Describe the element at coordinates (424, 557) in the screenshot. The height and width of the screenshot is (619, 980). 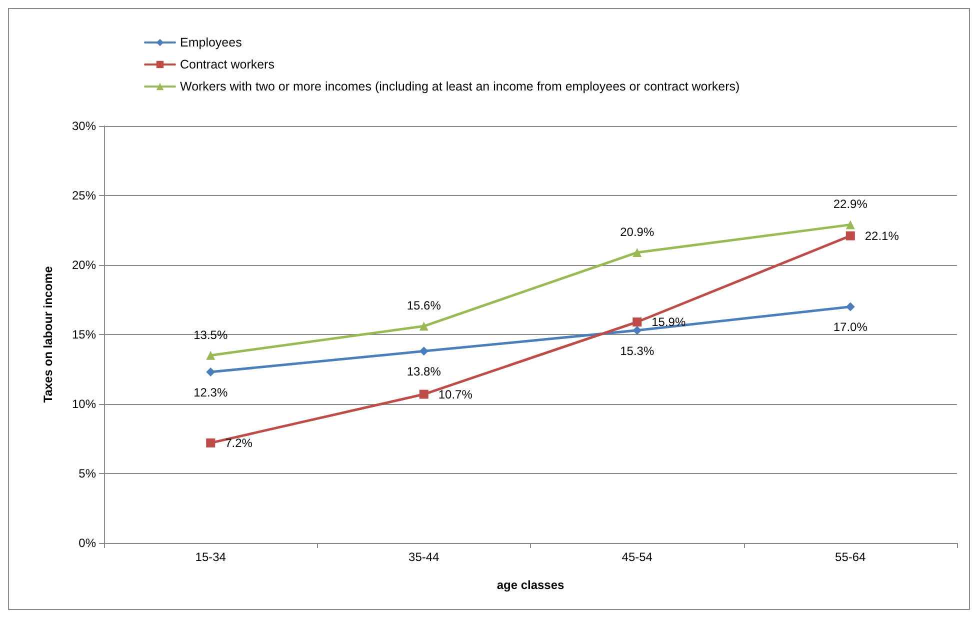
I see `x-tick-label: 35-44` at that location.